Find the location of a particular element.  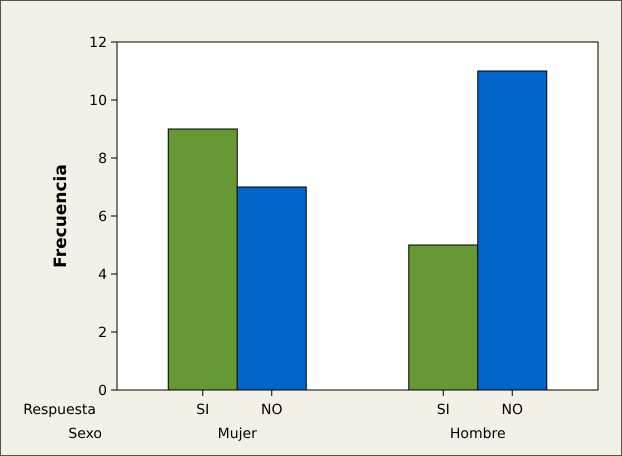

y-tick-label: 10 is located at coordinates (98, 100).